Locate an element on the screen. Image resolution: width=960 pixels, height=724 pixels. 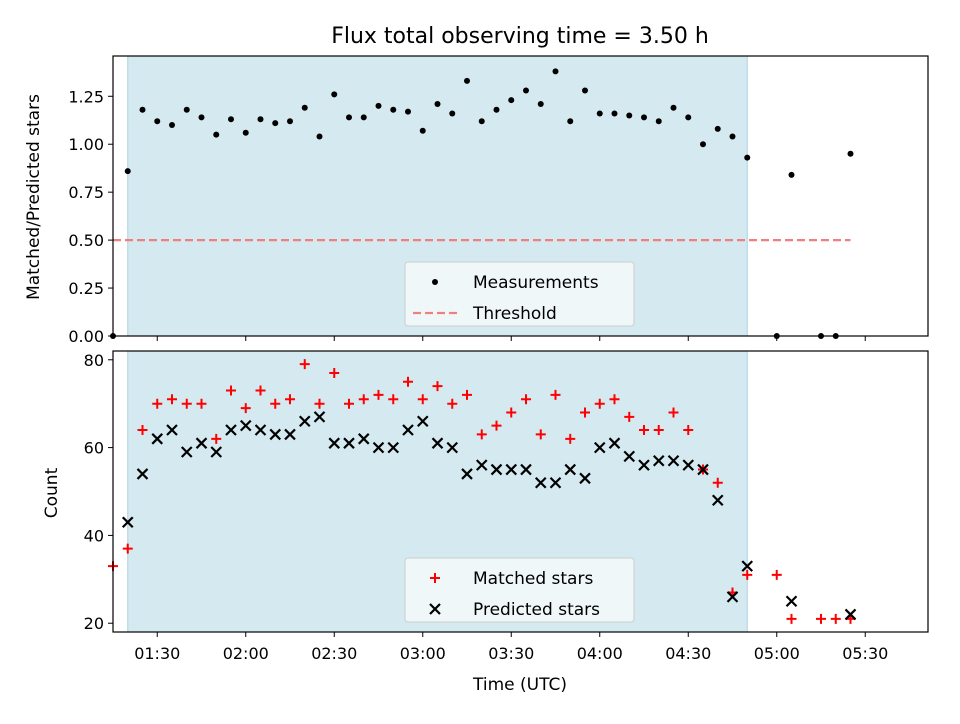
top-y-axis-label: Matched/Predicted stars is located at coordinates (34, 197).